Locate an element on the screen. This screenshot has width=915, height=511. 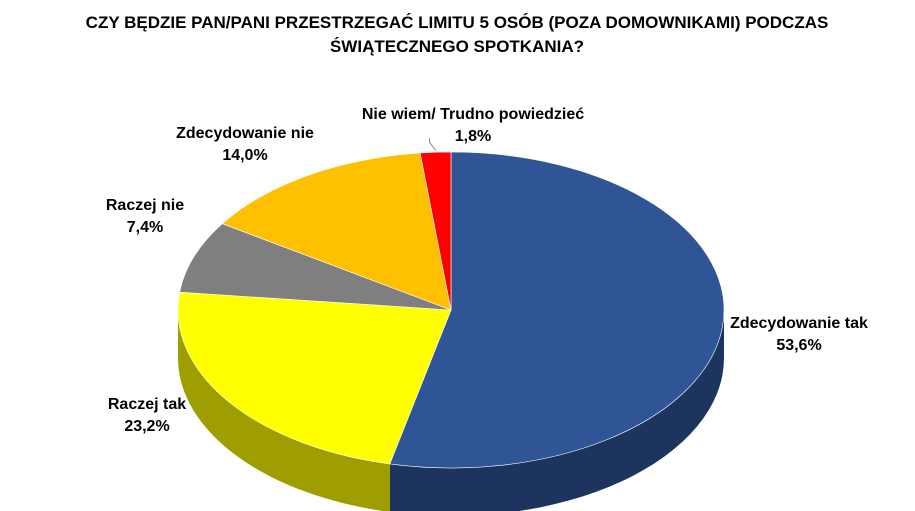
pie-slice-raczej-nie is located at coordinates (315, 267).